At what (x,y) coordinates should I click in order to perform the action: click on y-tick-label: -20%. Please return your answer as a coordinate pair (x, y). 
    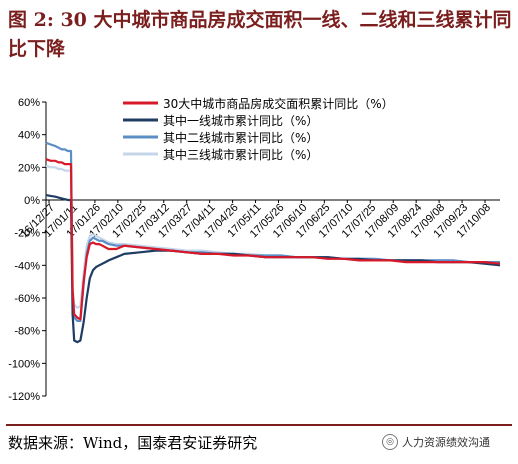
    Looking at the image, I should click on (27, 234).